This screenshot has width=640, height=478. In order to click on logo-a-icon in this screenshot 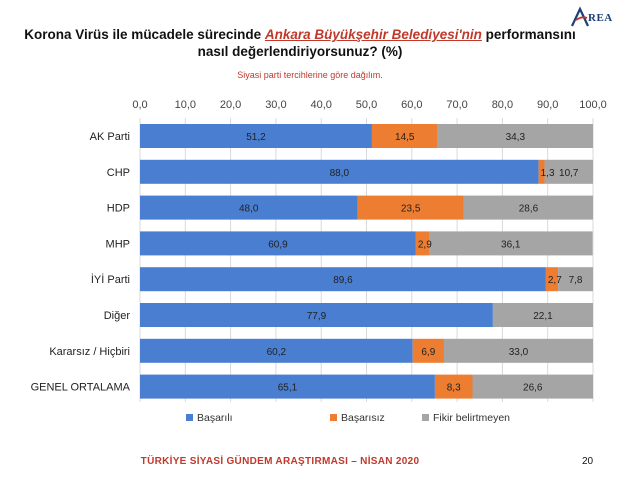, I will do `click(580, 16)`.